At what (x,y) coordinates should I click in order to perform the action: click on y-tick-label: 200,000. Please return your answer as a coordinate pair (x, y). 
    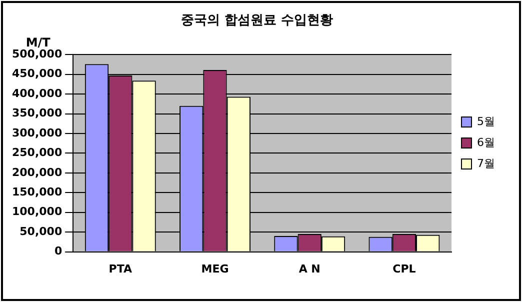
    Looking at the image, I should click on (37, 172).